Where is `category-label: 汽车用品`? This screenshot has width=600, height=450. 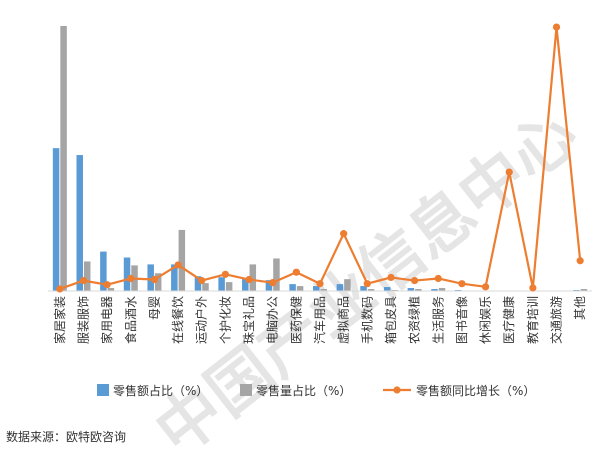 category-label: 汽车用品 is located at coordinates (319, 320).